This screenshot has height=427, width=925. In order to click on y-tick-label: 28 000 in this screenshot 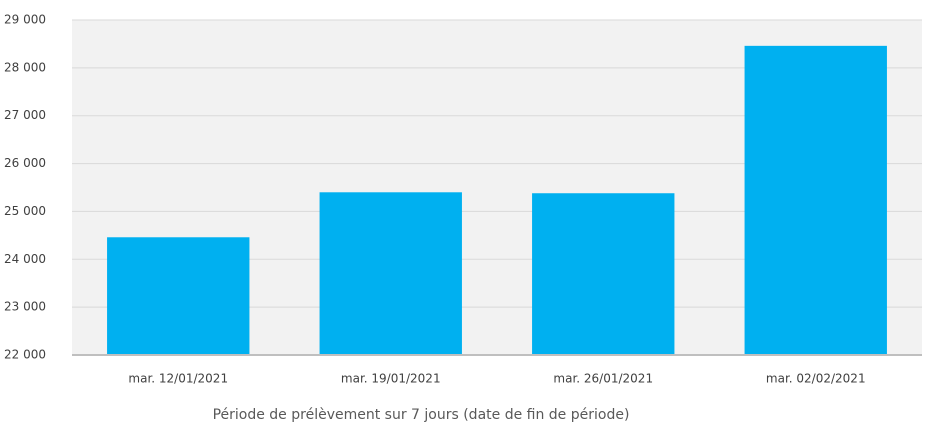, I will do `click(25, 67)`.